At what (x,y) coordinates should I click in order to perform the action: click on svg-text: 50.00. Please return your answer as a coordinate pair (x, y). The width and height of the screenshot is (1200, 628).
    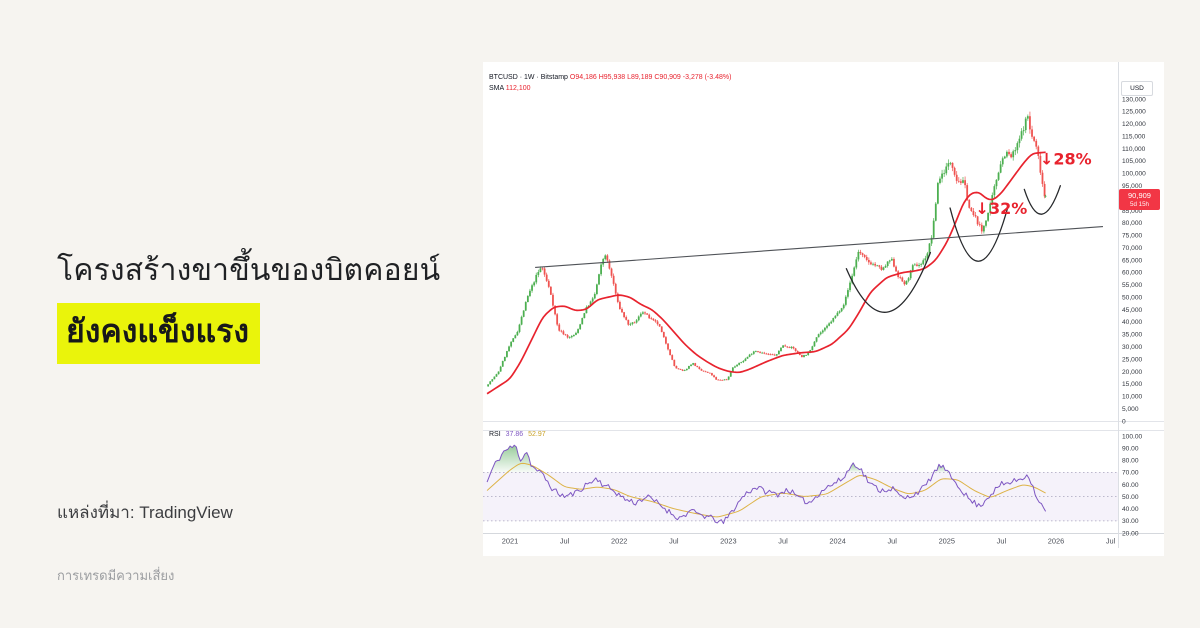
    Looking at the image, I should click on (1130, 497).